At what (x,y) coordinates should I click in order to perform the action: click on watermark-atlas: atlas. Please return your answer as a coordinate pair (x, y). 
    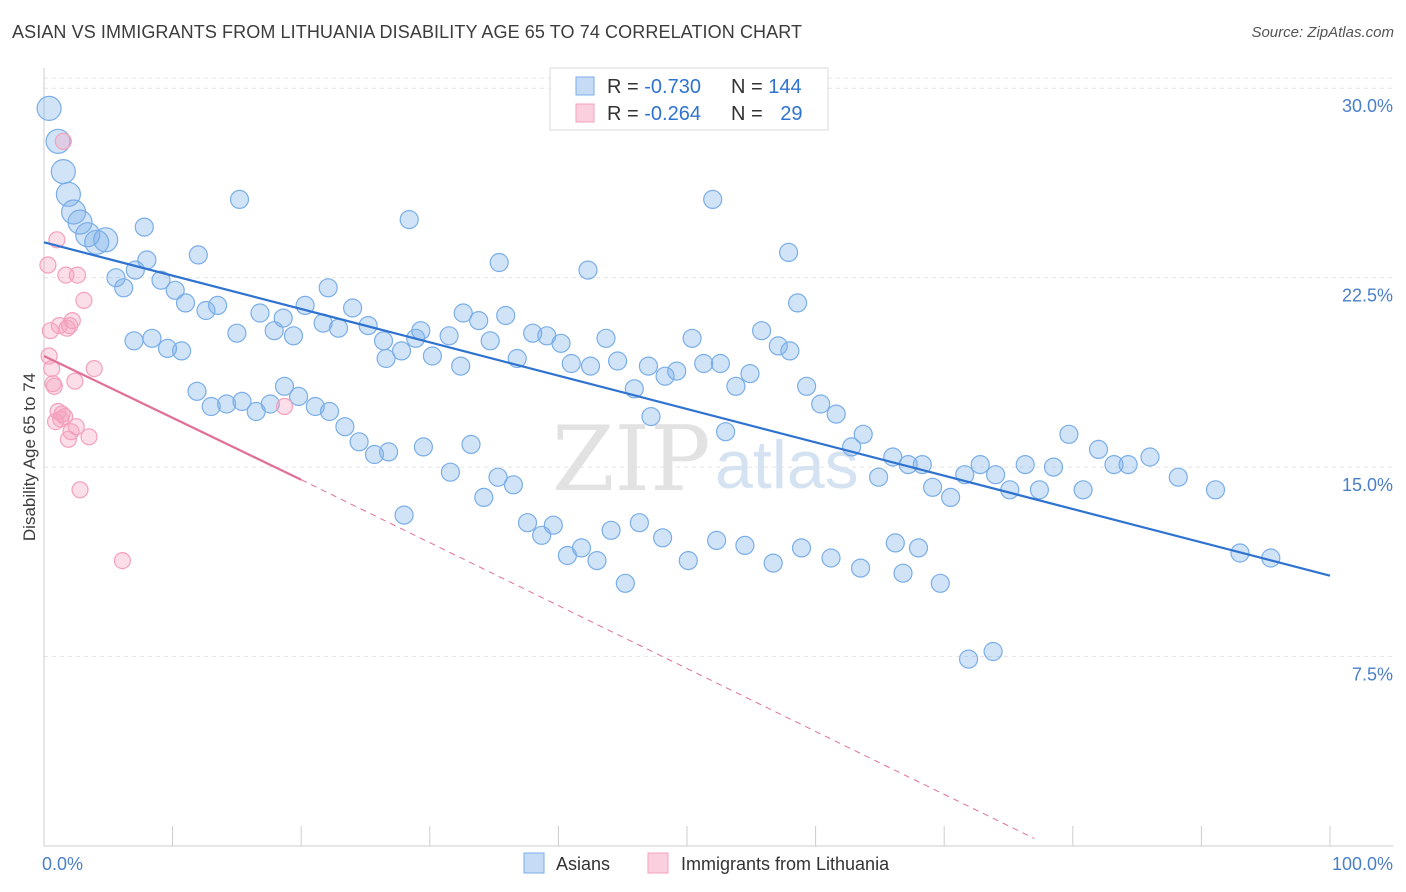
    Looking at the image, I should click on (787, 465).